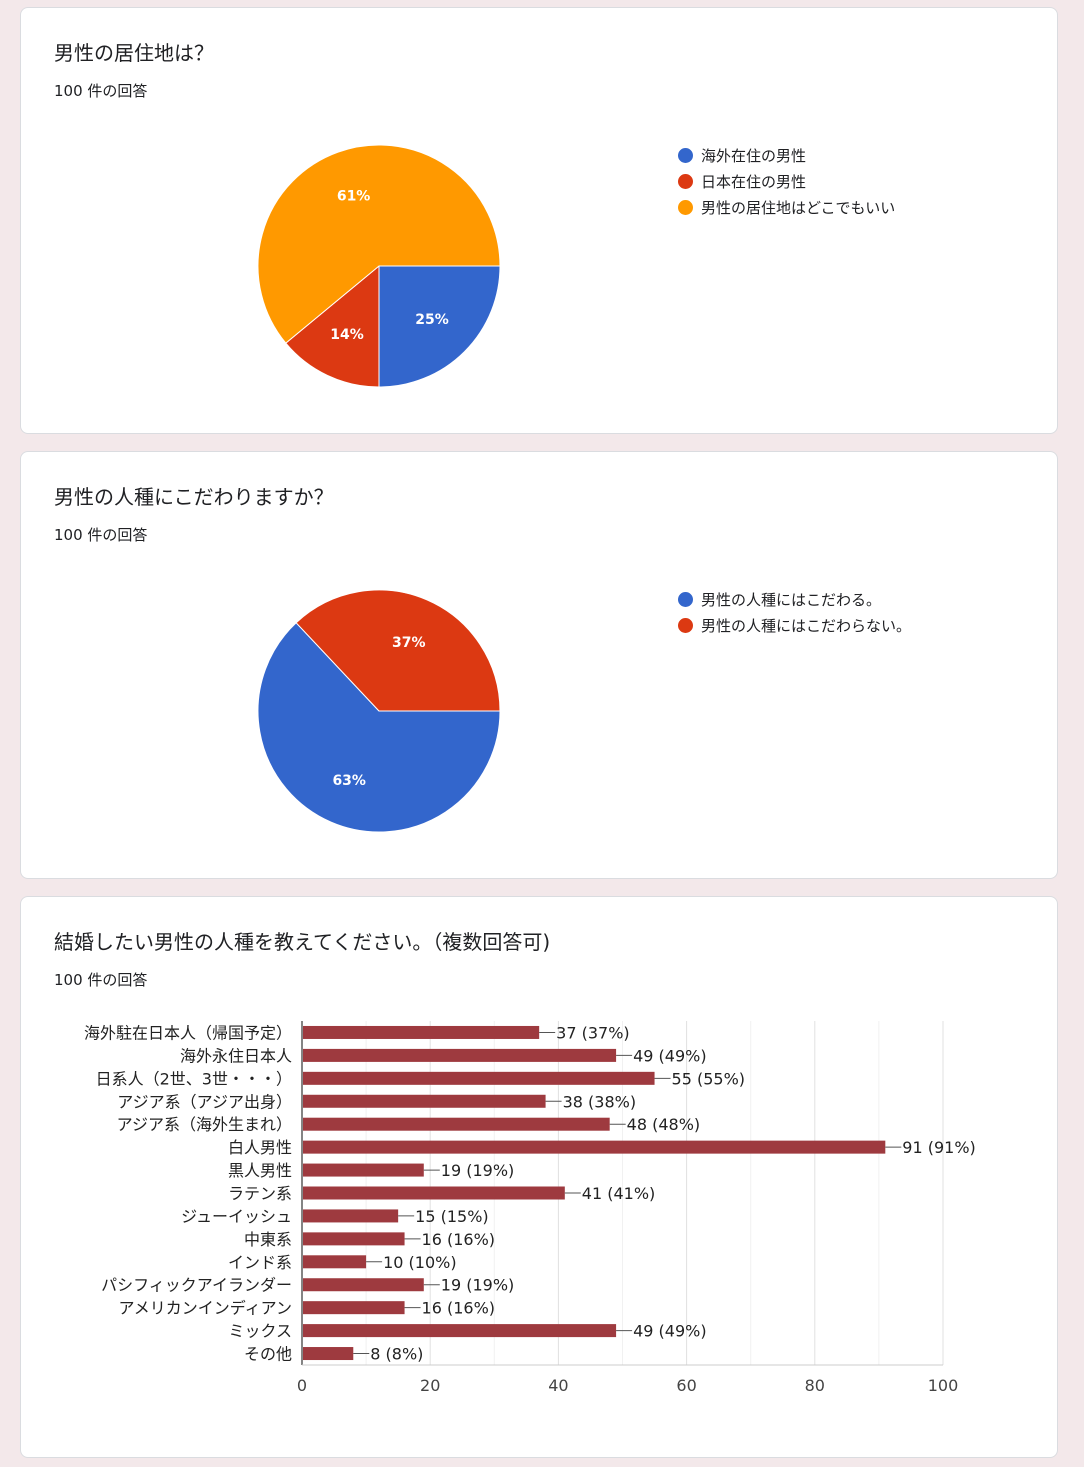  I want to click on bar-value-label: 8 (8%), so click(396, 1354).